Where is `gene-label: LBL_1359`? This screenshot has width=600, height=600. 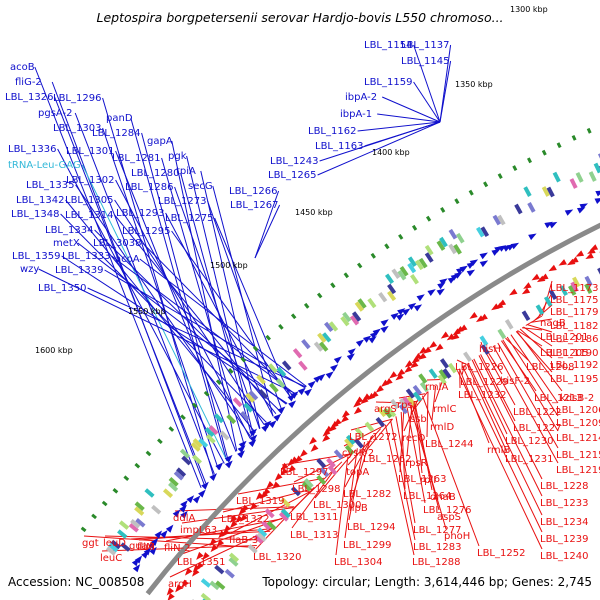 gene-label: LBL_1359 is located at coordinates (36, 256).